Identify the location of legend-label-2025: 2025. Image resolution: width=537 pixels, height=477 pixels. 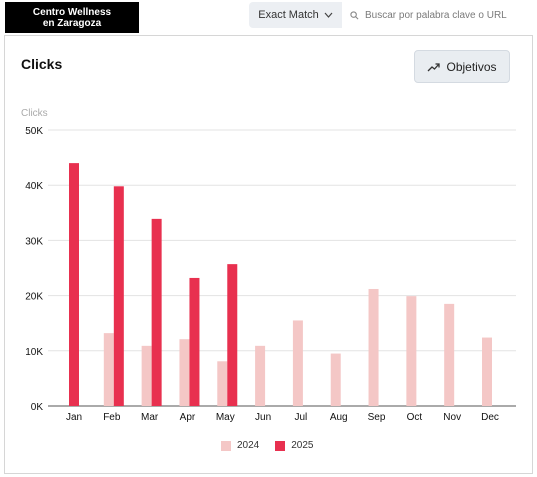
(302, 445).